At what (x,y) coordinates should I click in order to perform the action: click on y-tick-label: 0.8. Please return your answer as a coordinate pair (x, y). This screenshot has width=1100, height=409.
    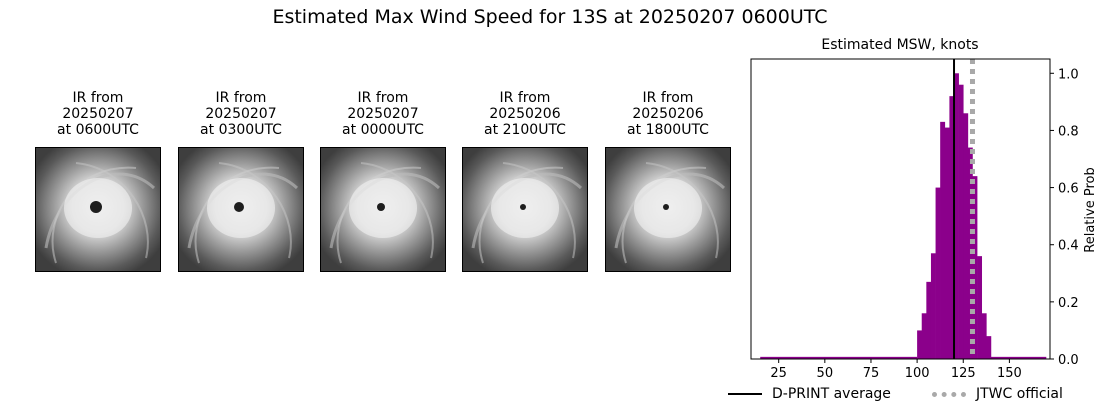
    Looking at the image, I should click on (1068, 131).